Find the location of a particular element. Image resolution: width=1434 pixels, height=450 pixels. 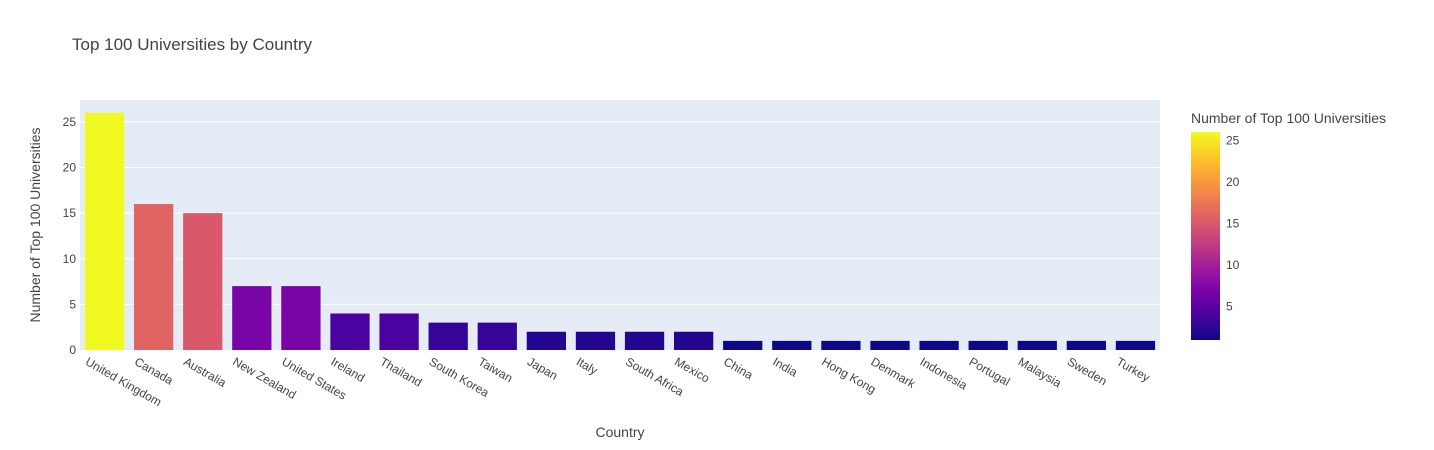

y-tick-label: 20 is located at coordinates (70, 168).